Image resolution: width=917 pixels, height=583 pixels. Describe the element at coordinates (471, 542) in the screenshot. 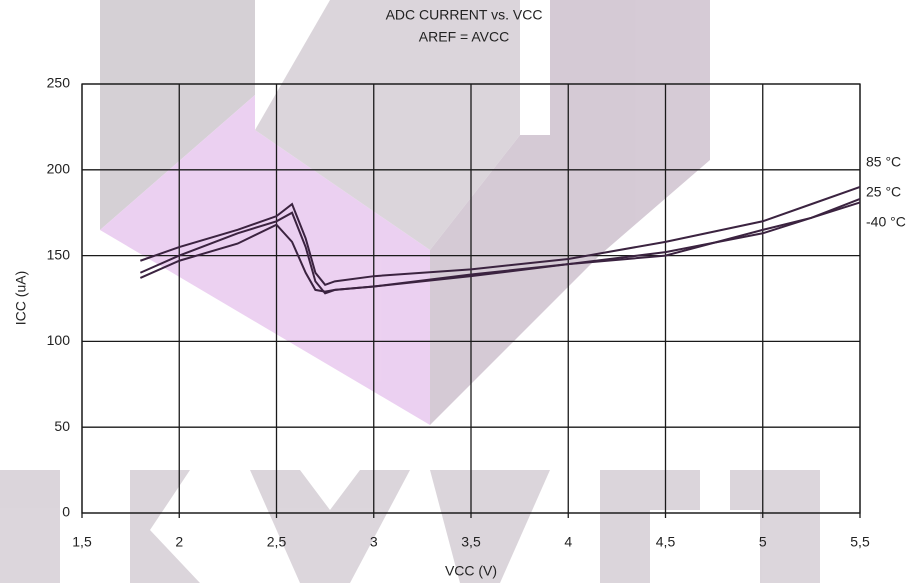

I see `x-tick-label: 3,5` at that location.